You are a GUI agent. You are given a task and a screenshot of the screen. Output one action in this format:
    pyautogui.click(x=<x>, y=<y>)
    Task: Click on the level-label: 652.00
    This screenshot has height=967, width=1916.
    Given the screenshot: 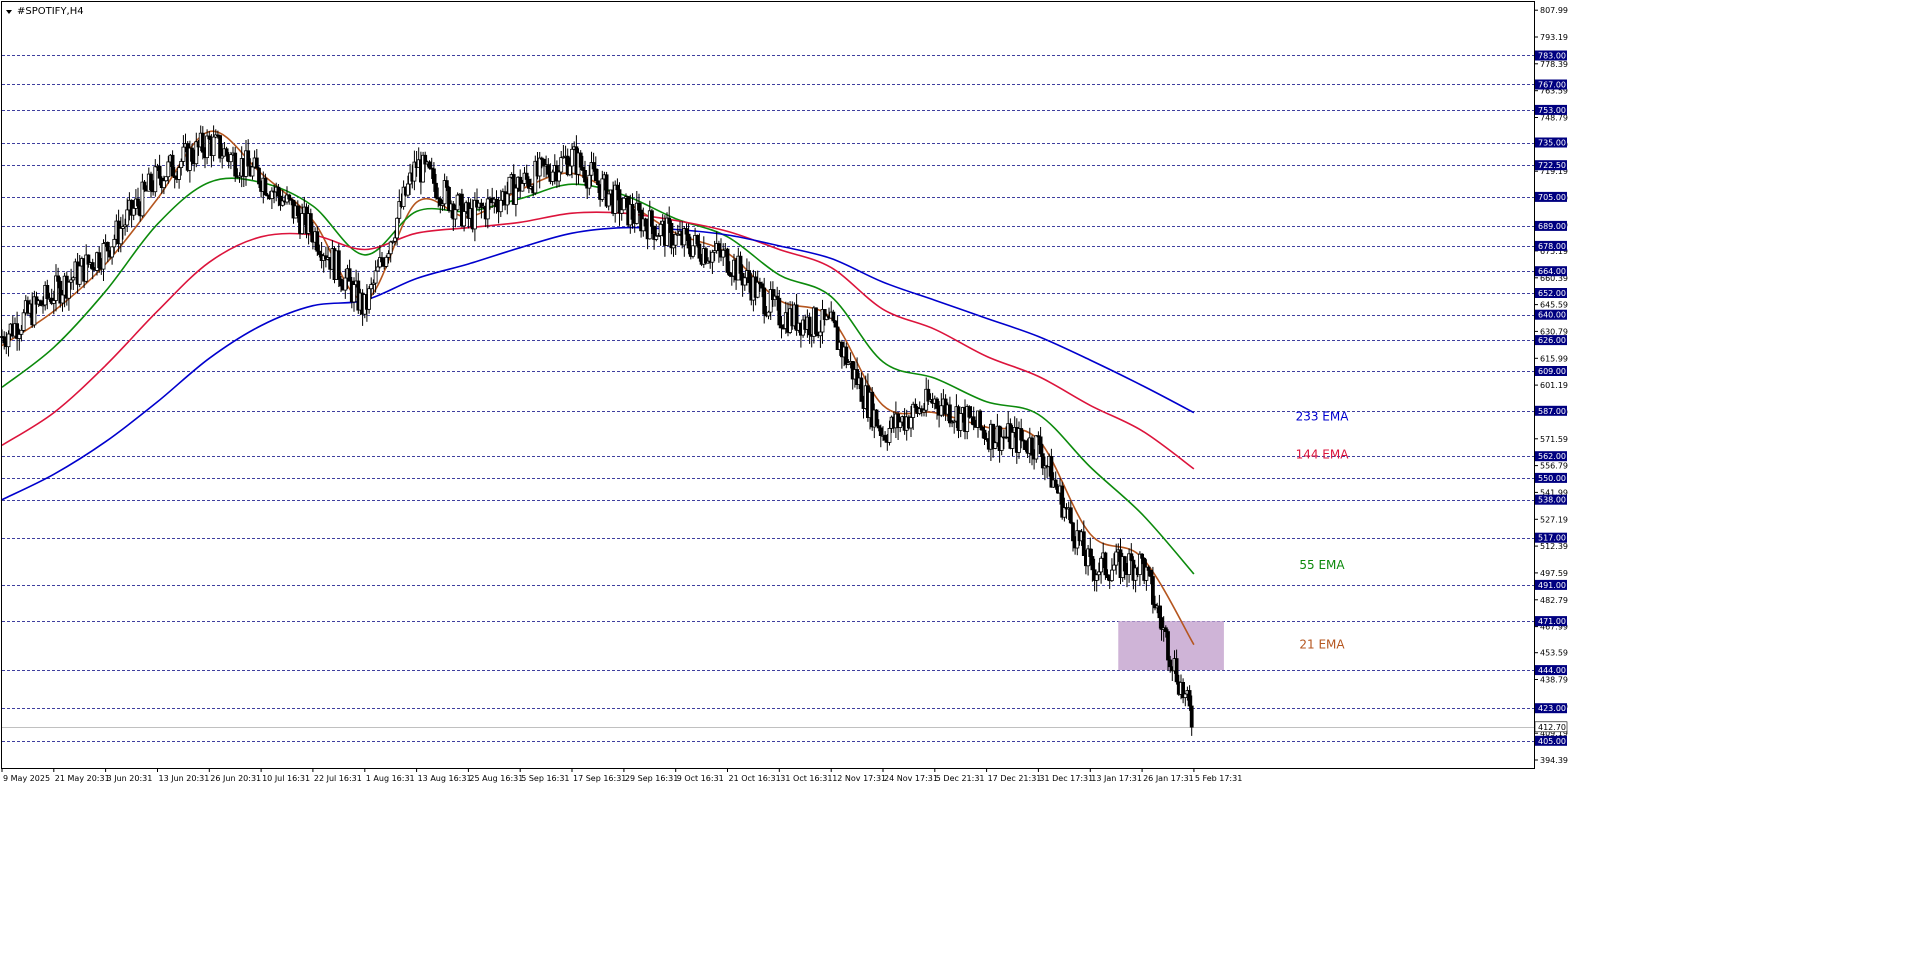 What is the action you would take?
    pyautogui.click(x=1552, y=293)
    